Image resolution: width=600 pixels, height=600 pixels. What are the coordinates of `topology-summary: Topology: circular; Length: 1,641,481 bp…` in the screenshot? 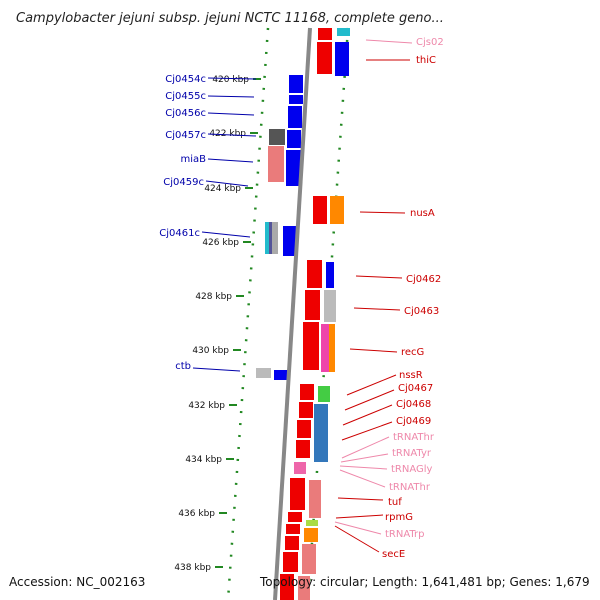 It's located at (424, 582).